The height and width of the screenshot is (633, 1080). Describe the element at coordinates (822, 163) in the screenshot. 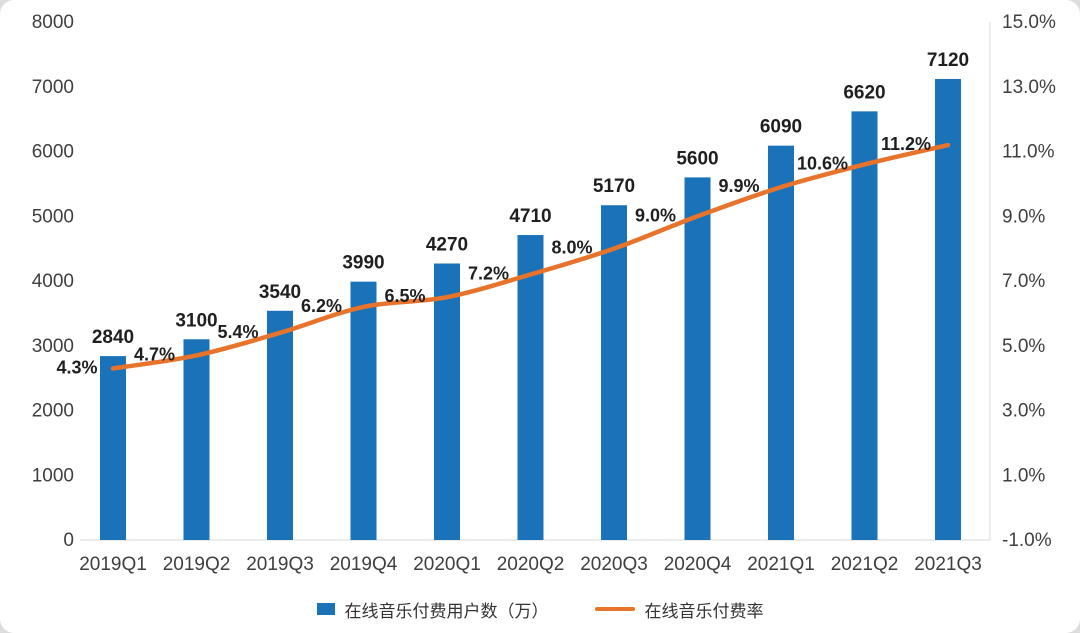

I see `line-value-label: 10.6%` at that location.